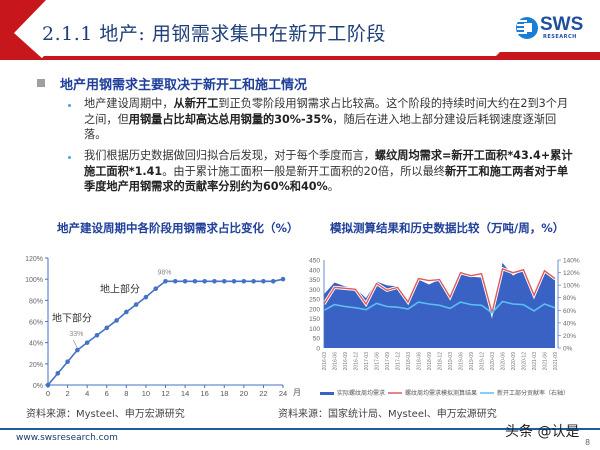  What do you see at coordinates (230, 119) in the screenshot?
I see `bold-text: 用钢量占比却高达总用钢量的30%-35%` at bounding box center [230, 119].